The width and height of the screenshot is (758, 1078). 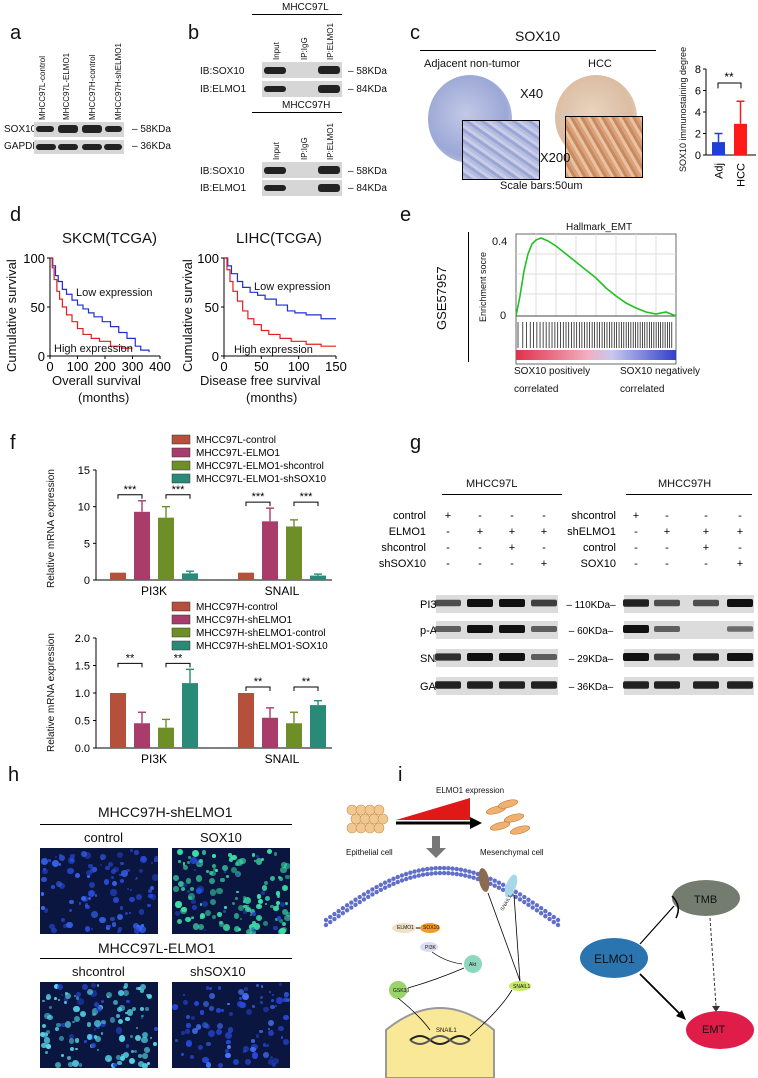 I want to click on f-legend-label: MHCC97H-control, so click(x=237, y=607).